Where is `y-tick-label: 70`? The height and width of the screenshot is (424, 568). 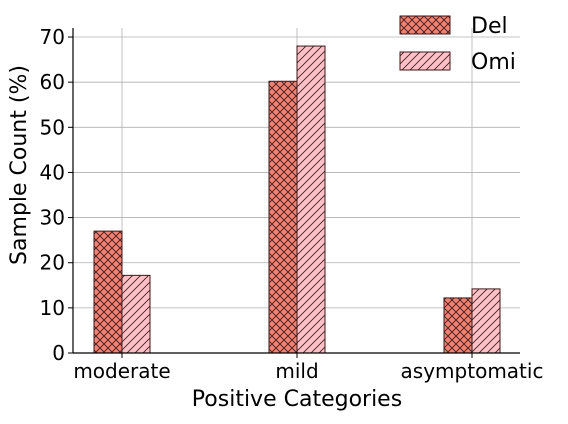
y-tick-label: 70 is located at coordinates (52, 37).